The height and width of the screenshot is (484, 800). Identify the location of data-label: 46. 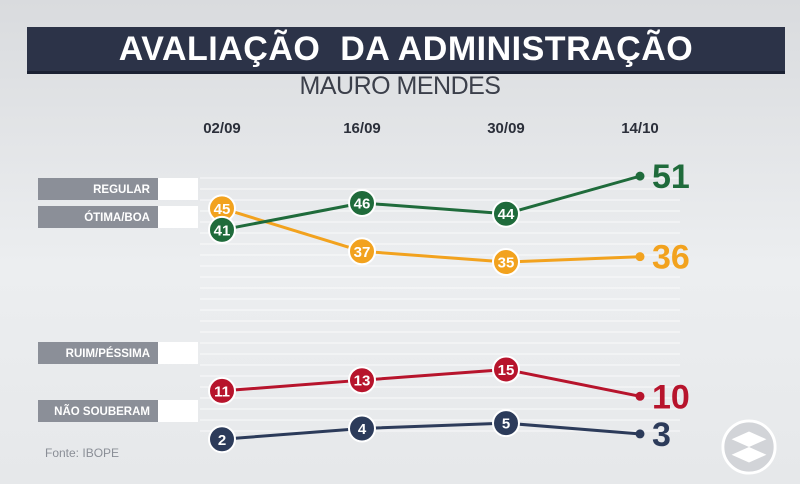
(362, 203).